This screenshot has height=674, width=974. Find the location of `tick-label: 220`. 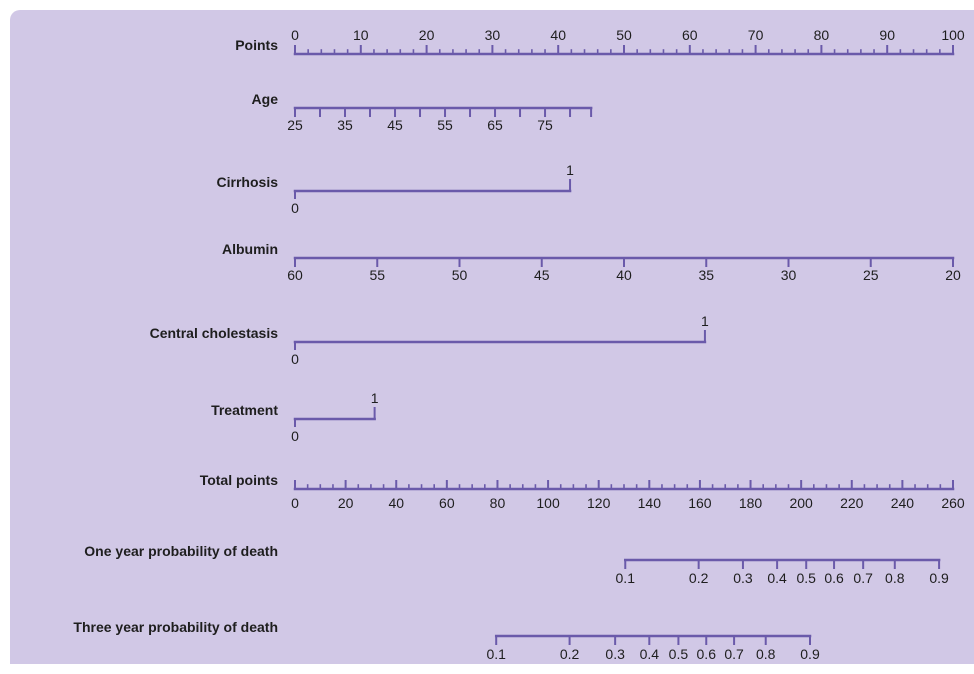

tick-label: 220 is located at coordinates (852, 503).